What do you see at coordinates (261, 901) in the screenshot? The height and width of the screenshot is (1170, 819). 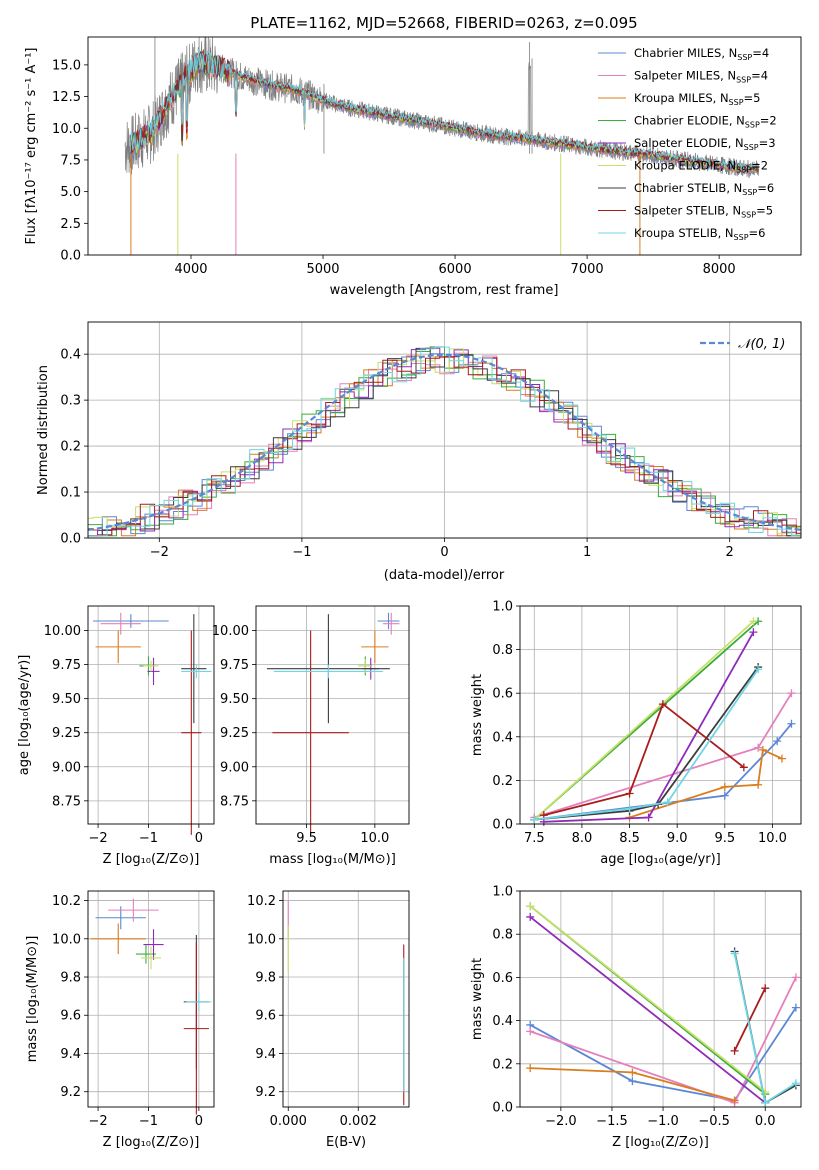 I see `y-tick-label: 10.2` at bounding box center [261, 901].